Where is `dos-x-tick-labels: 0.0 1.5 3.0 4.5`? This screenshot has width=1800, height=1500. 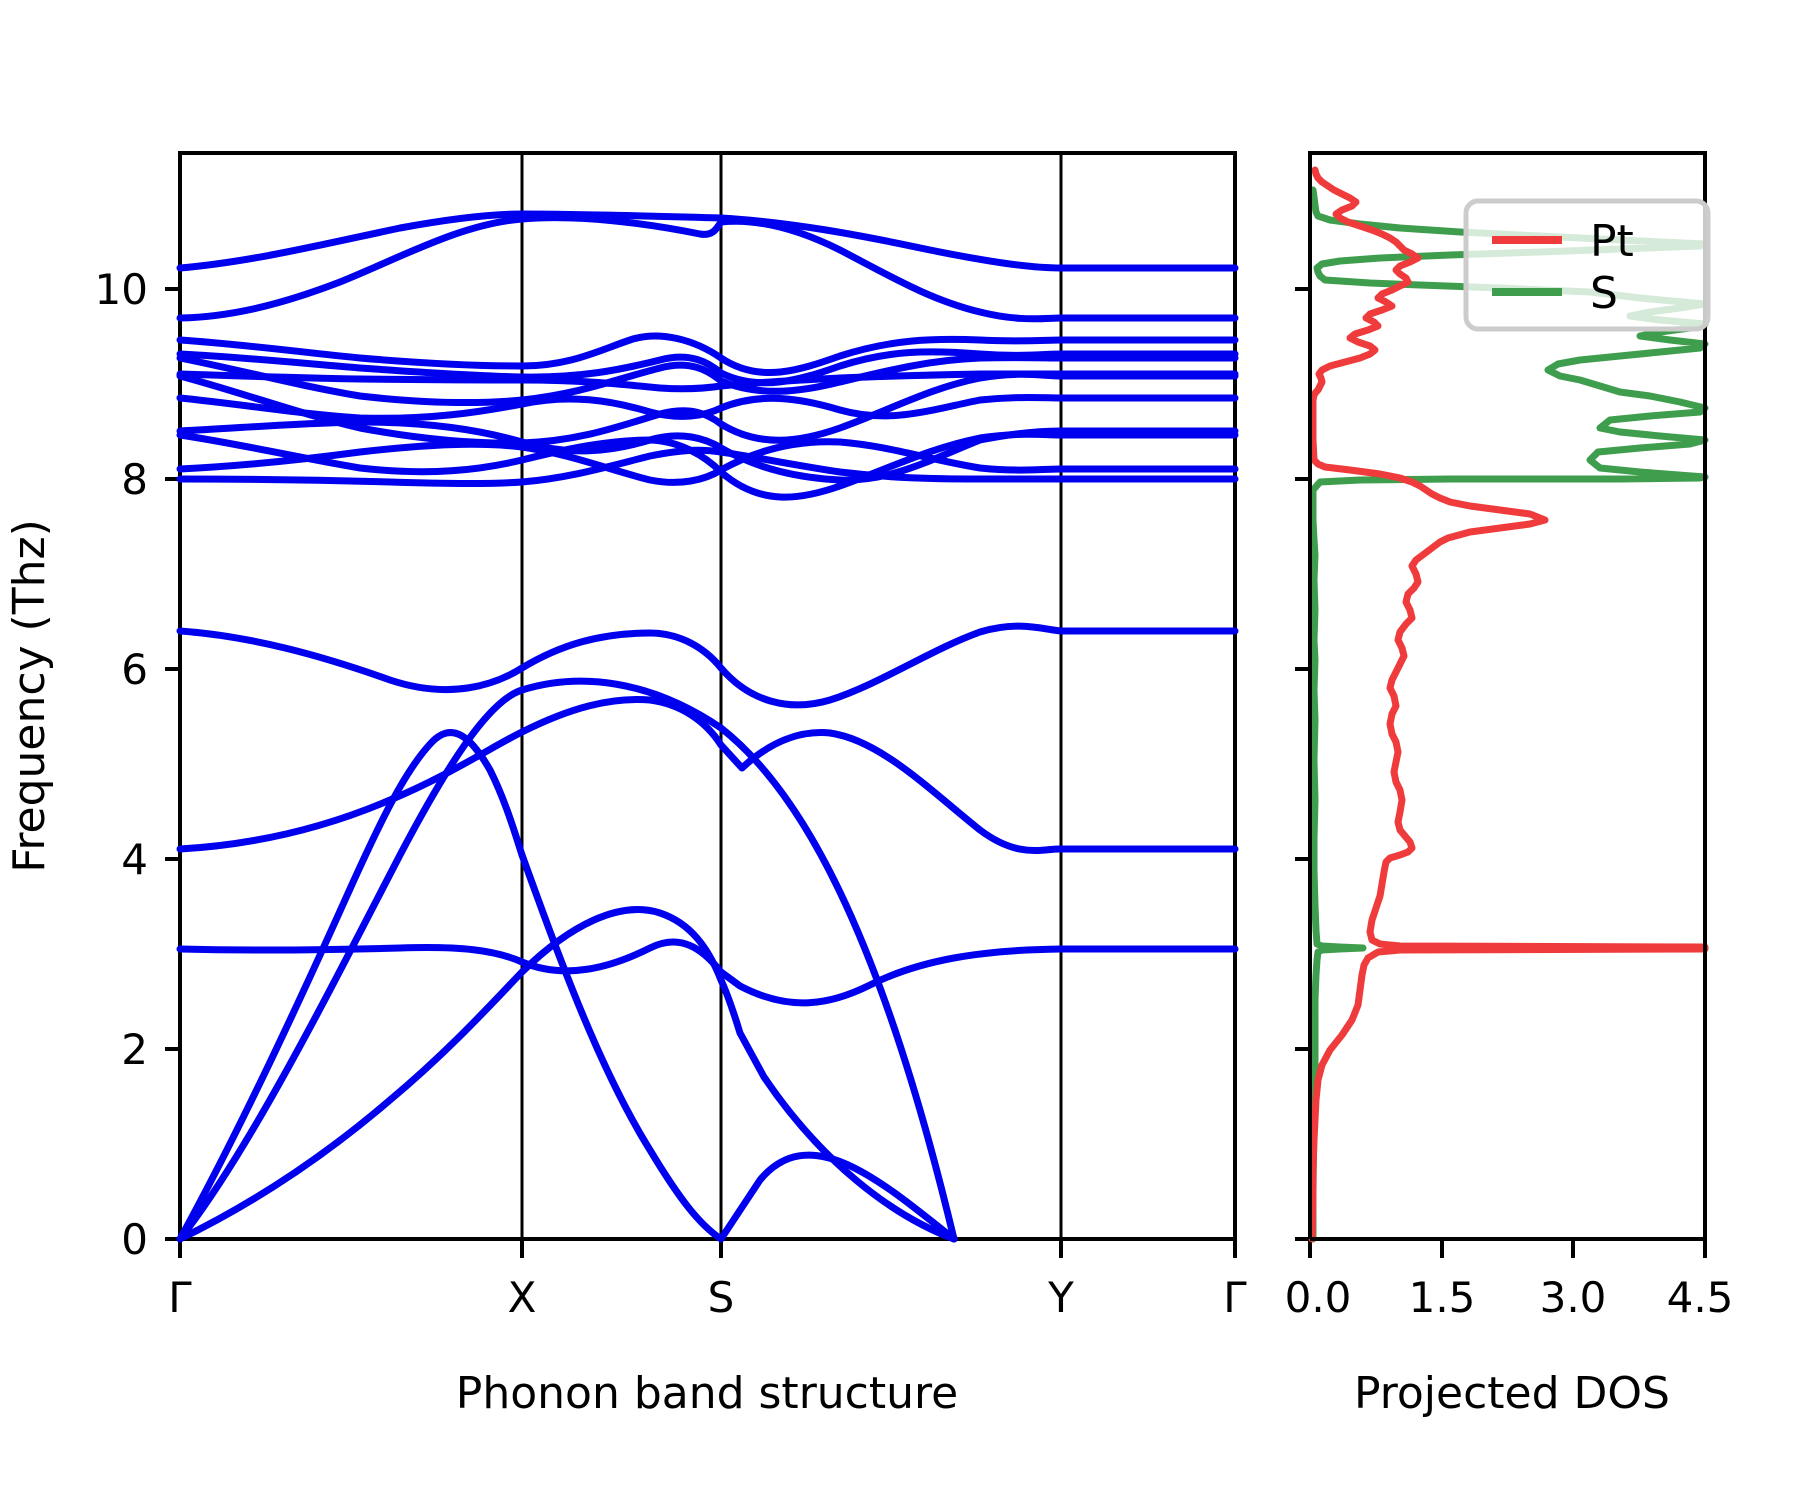
dos-x-tick-labels: 0.0 1.5 3.0 4.5 is located at coordinates (1509, 1297).